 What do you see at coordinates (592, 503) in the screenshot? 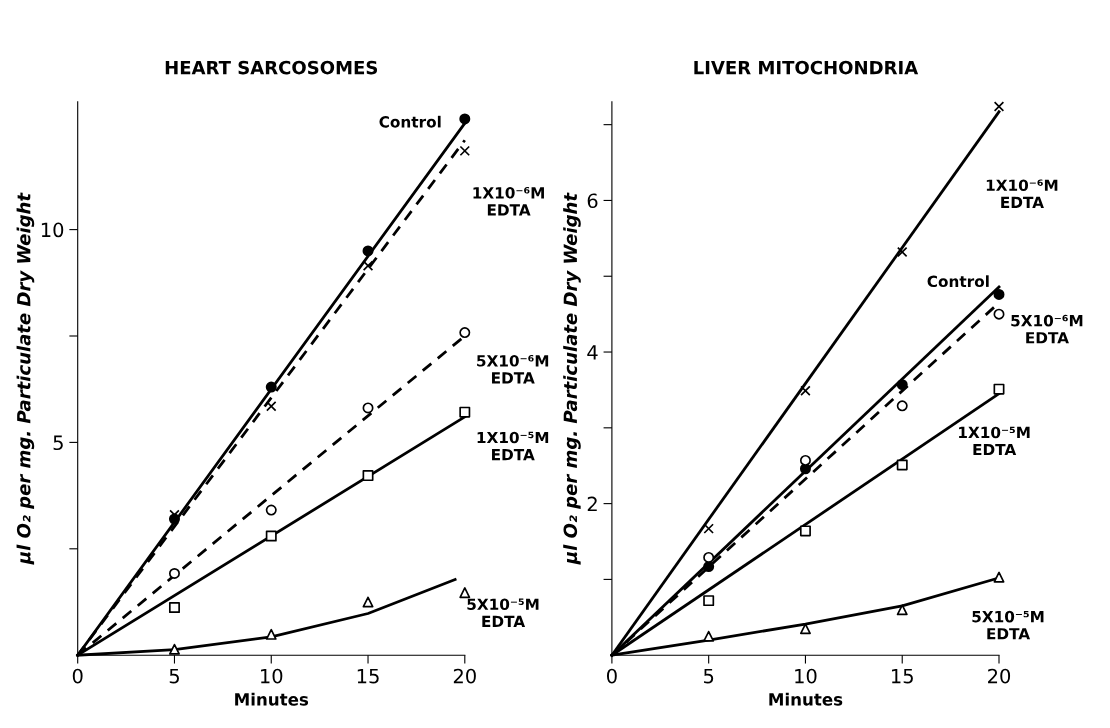
I see `y-tick-label: 2` at bounding box center [592, 503].